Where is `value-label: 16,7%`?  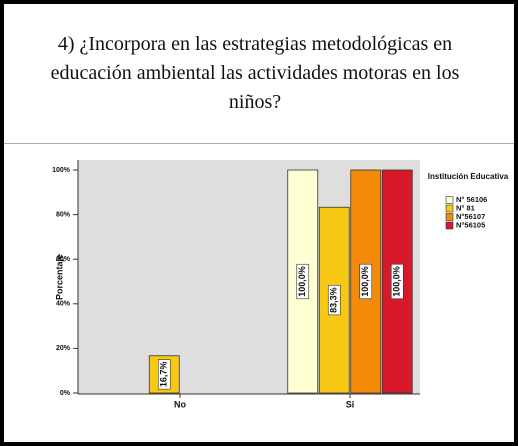
value-label: 16,7% is located at coordinates (164, 375).